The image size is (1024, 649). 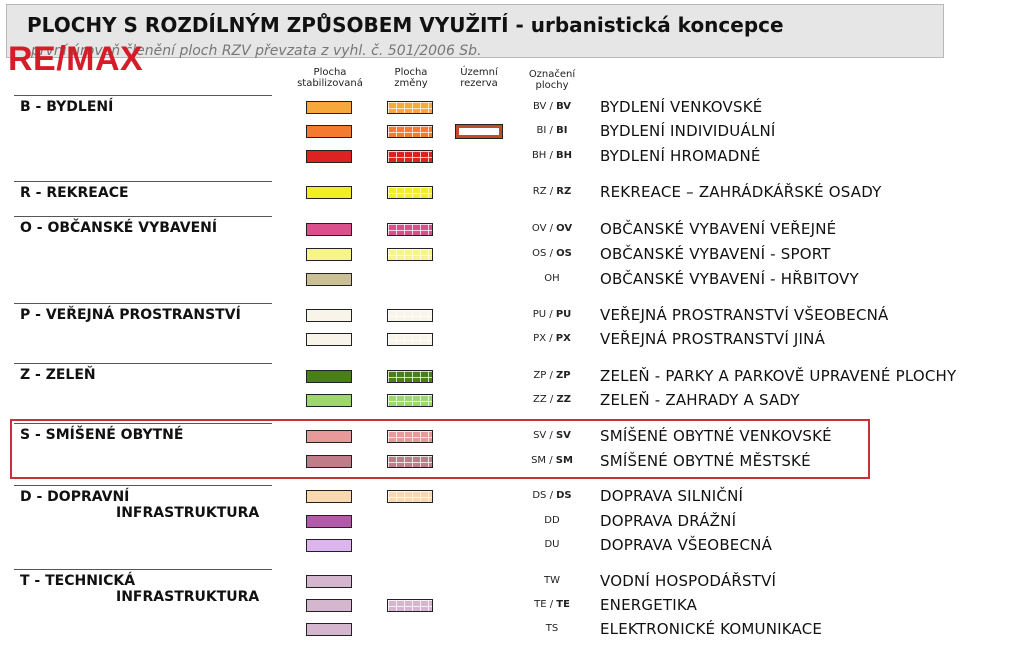 What do you see at coordinates (552, 375) in the screenshot?
I see `area-code: ZP / ZP` at bounding box center [552, 375].